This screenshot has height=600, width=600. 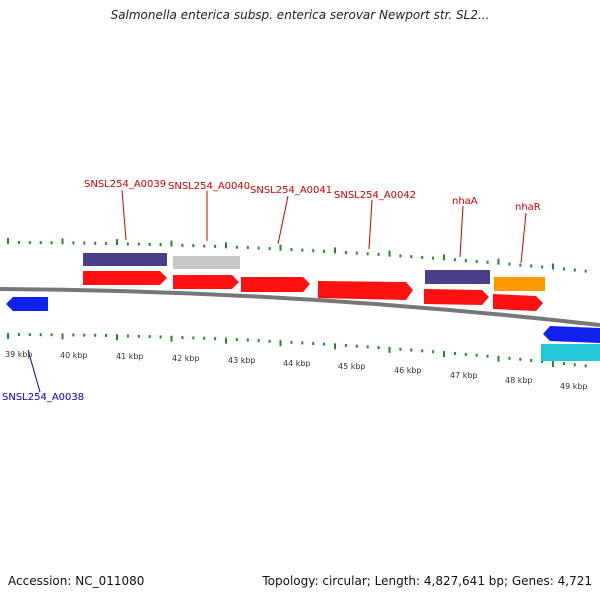 I want to click on scale-label: 43 kbp, so click(x=242, y=360).